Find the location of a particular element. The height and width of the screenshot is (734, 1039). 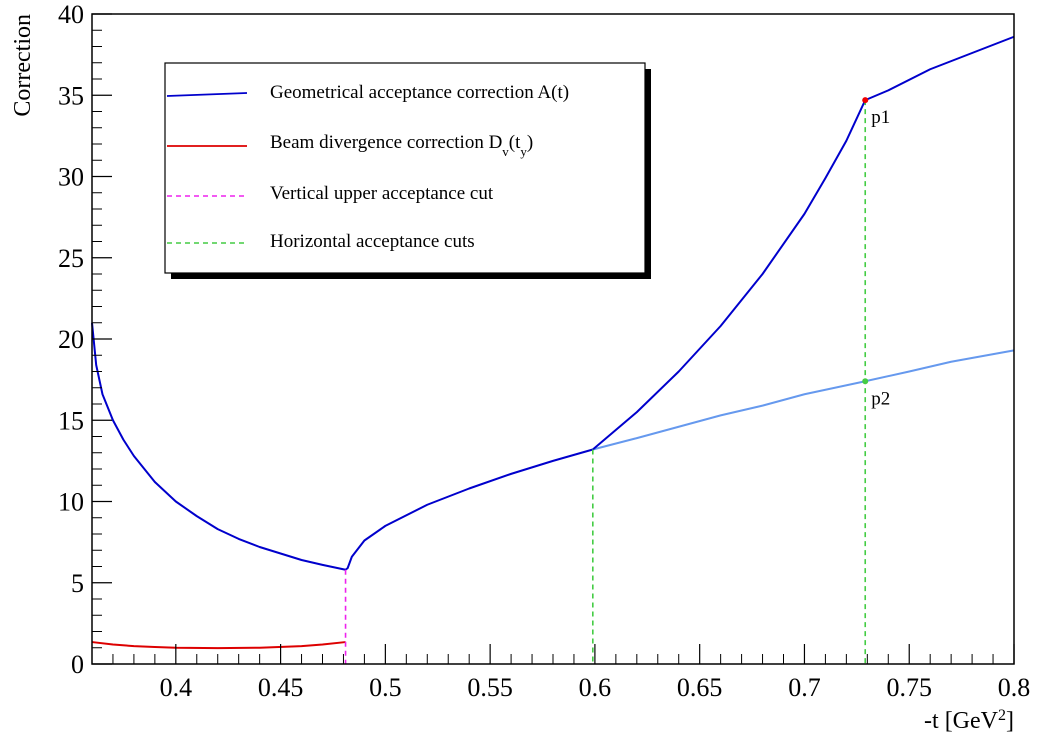

annotation-label-p1: p1 is located at coordinates (880, 117).